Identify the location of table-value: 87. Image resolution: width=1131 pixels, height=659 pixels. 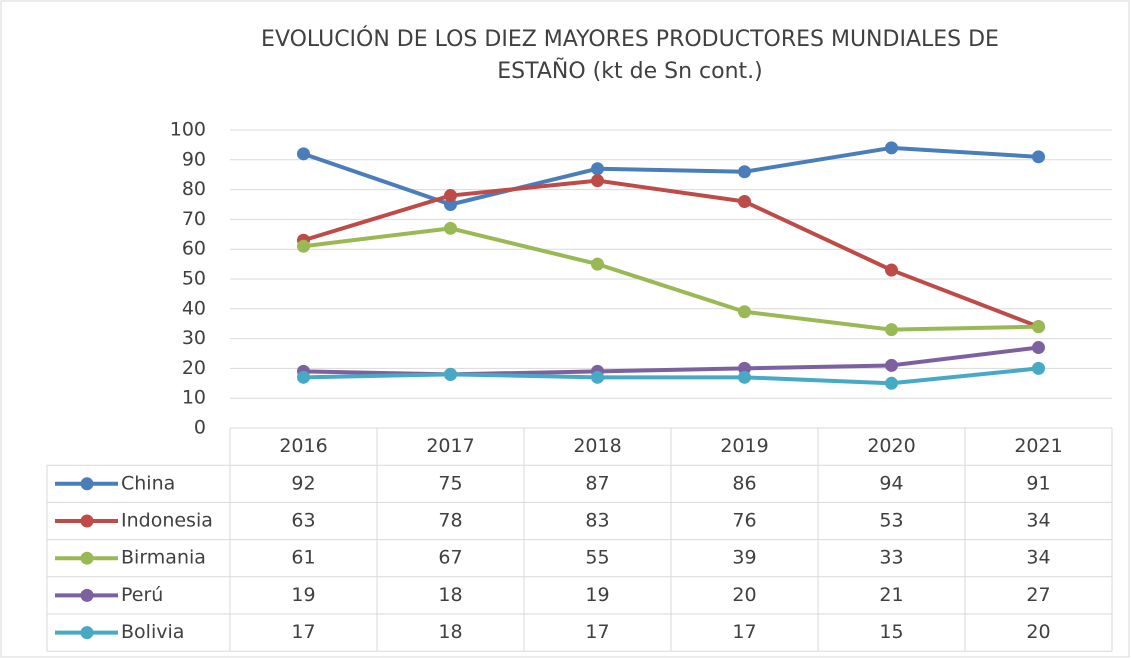
(597, 483).